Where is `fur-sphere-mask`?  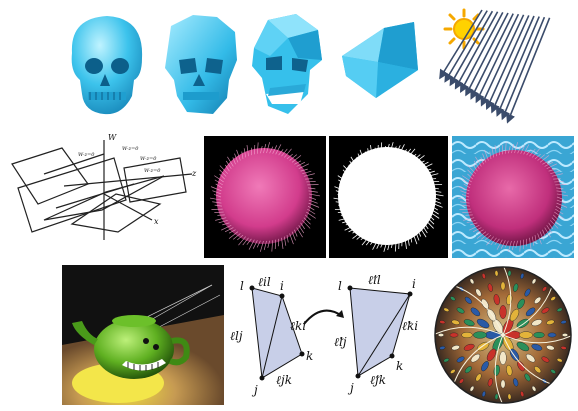
fur-sphere-mask is located at coordinates (388, 197).